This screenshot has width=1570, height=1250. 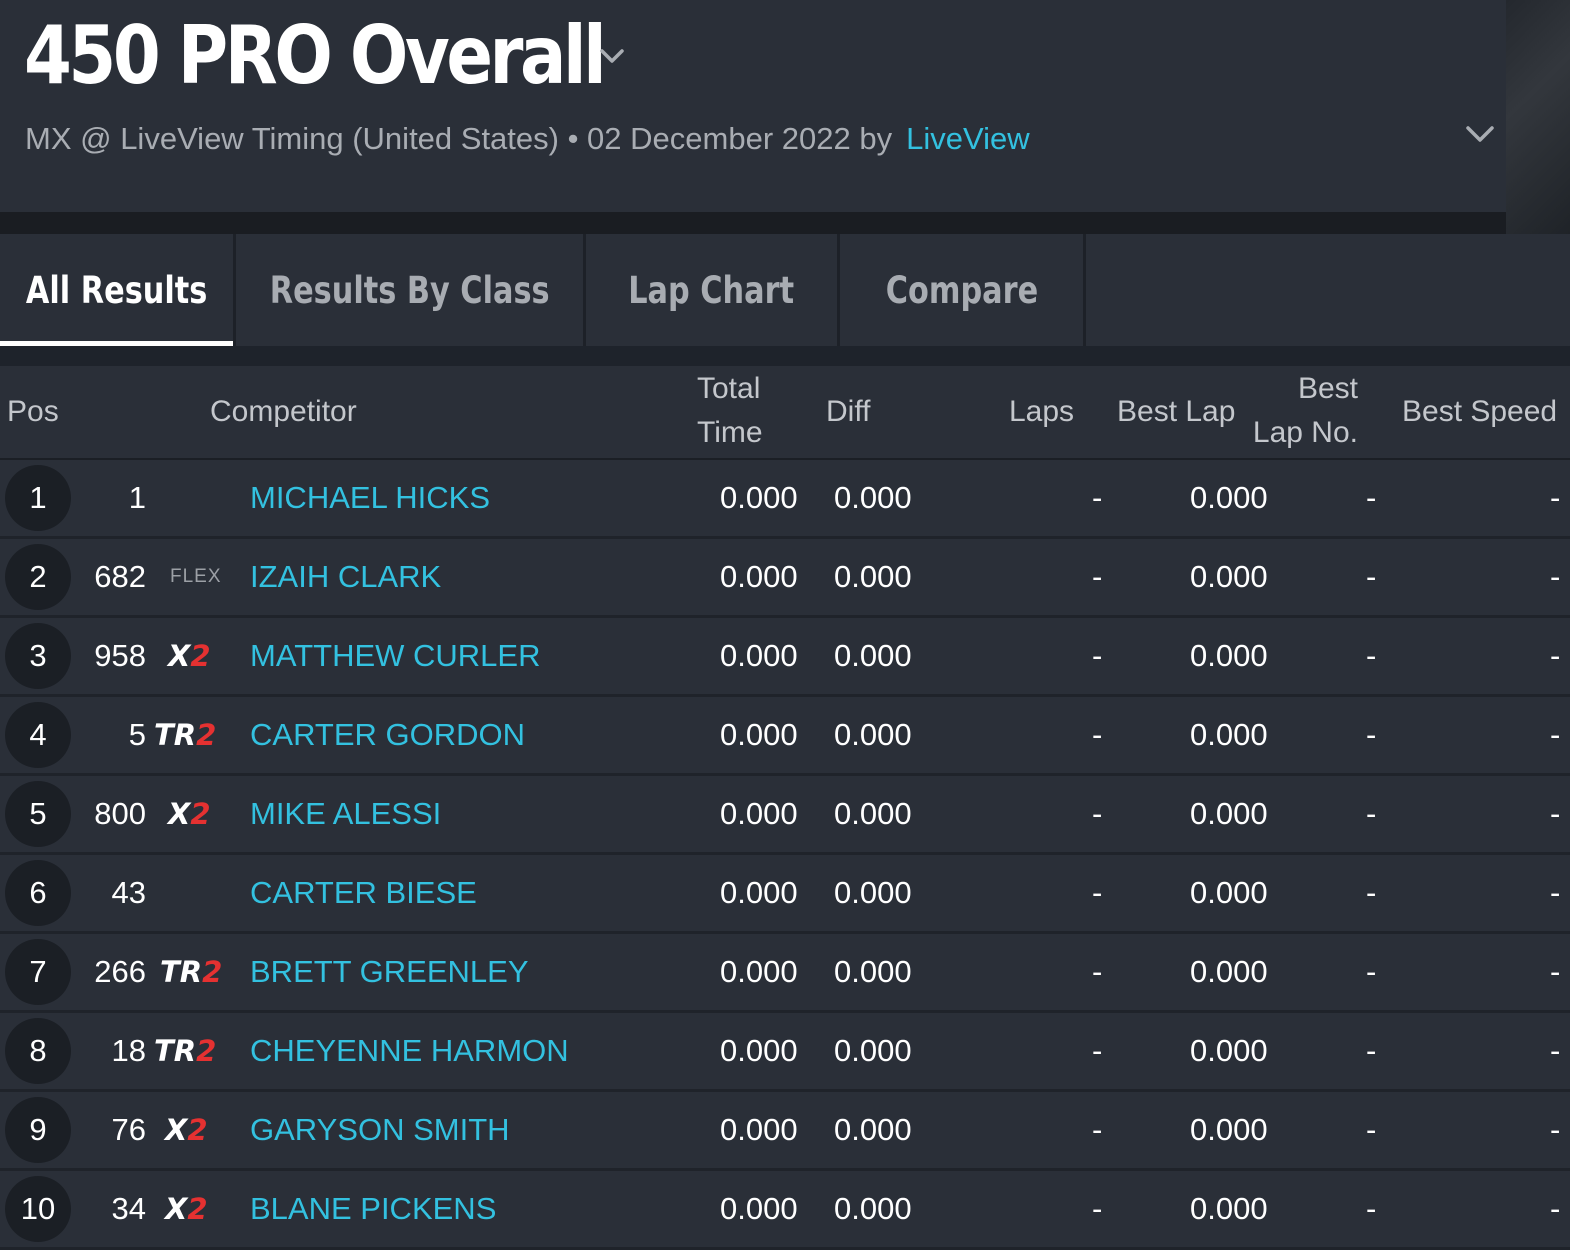 What do you see at coordinates (346, 576) in the screenshot?
I see `competitor-name-link: IZAIH CLARK` at bounding box center [346, 576].